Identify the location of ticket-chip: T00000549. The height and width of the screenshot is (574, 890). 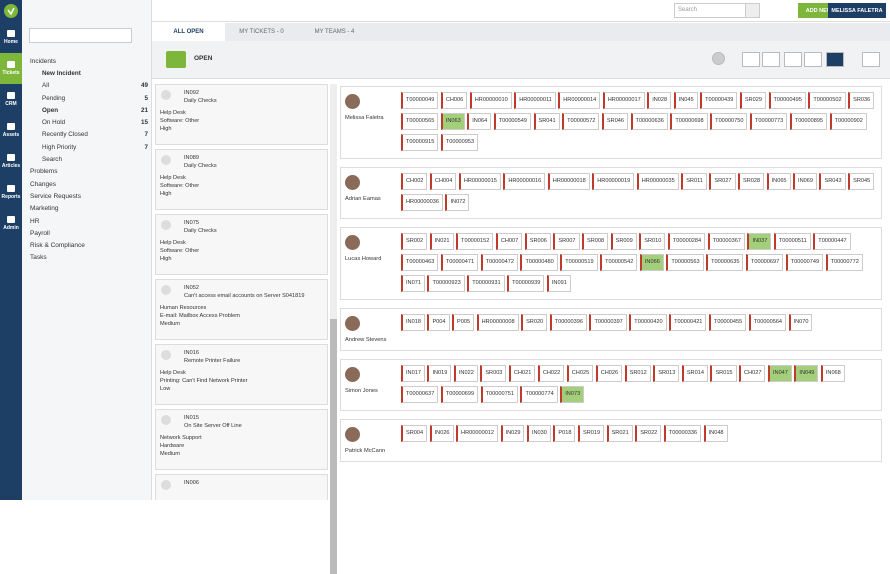
(512, 121).